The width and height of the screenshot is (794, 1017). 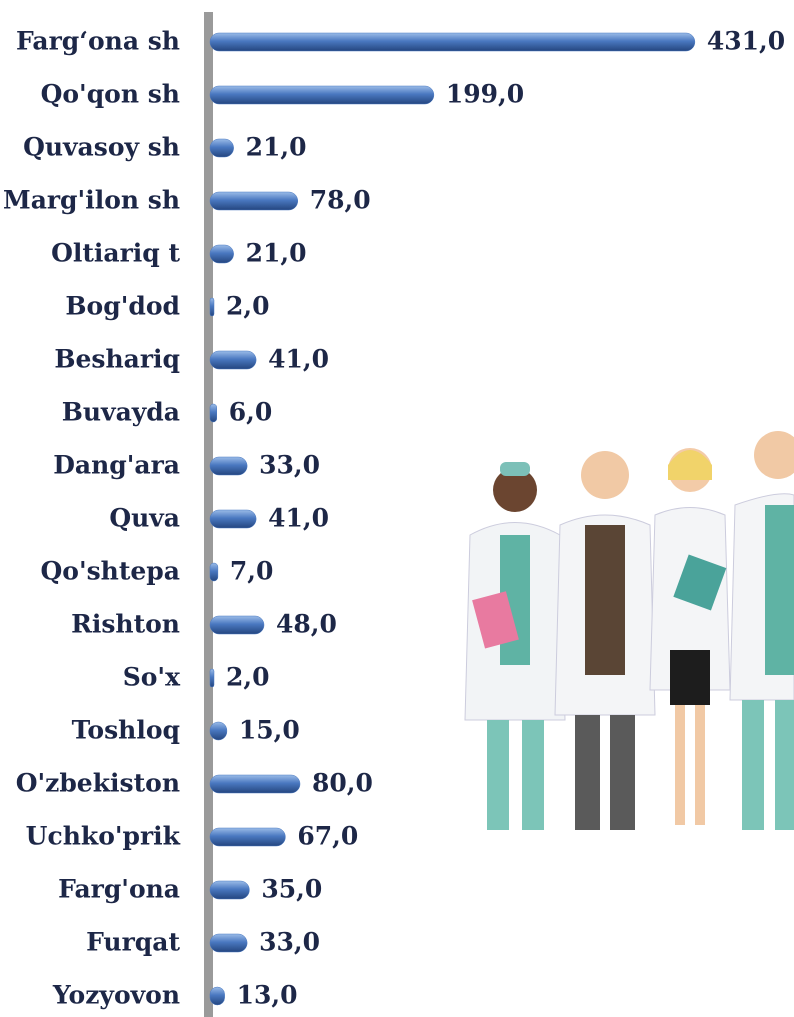 What do you see at coordinates (121, 412) in the screenshot?
I see `category-label: Buvayda` at bounding box center [121, 412].